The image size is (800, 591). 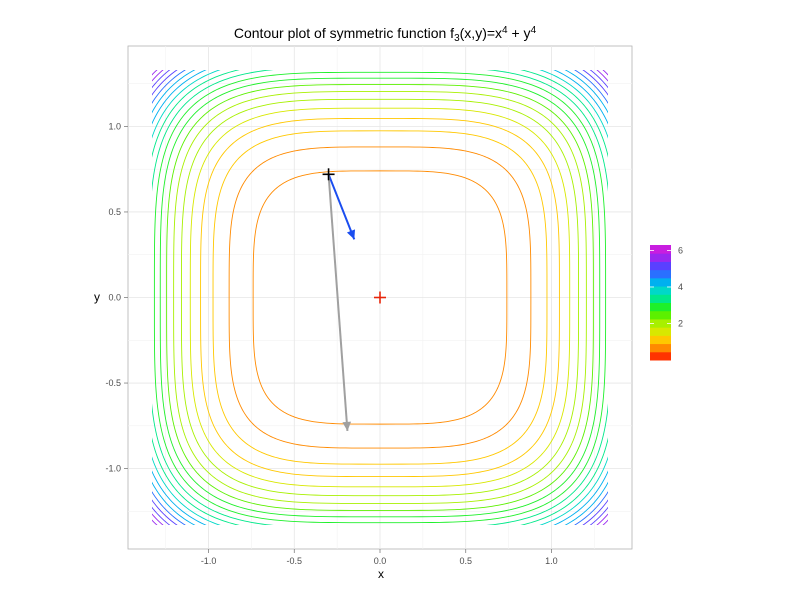 What do you see at coordinates (114, 212) in the screenshot?
I see `y-tick-label: 0.5` at bounding box center [114, 212].